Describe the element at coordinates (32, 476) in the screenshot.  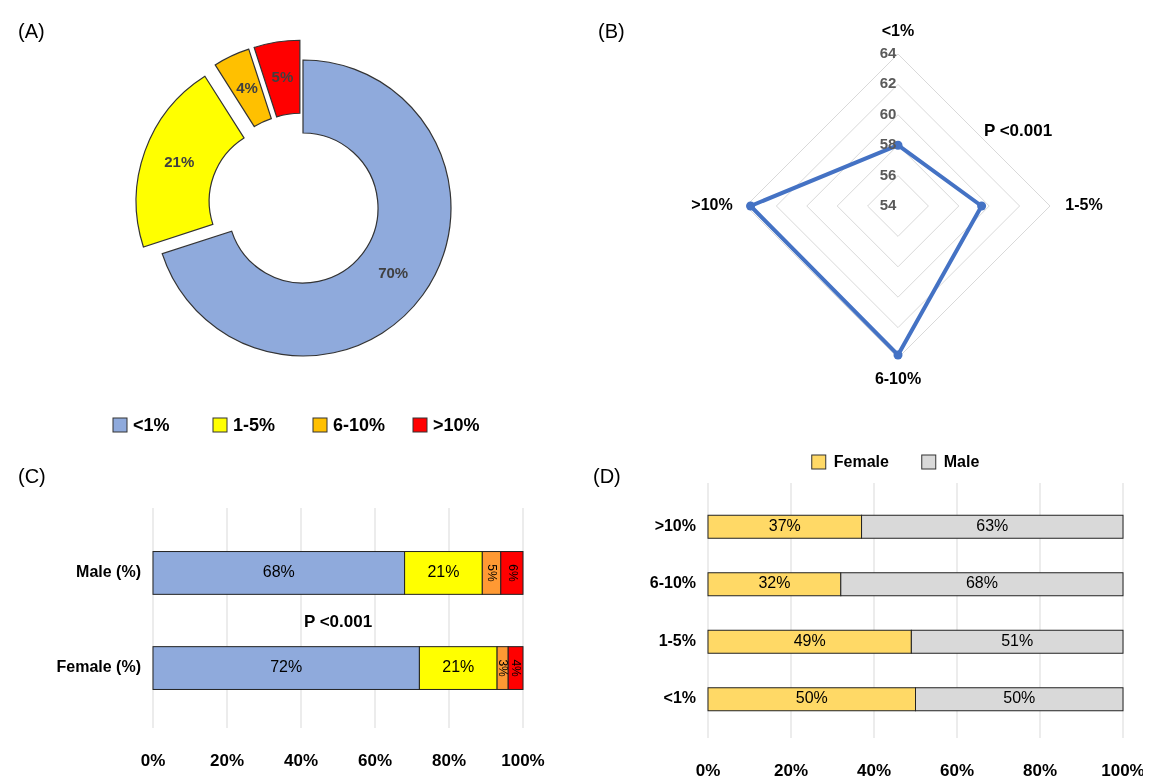
I see `chart-title: (C)` at that location.